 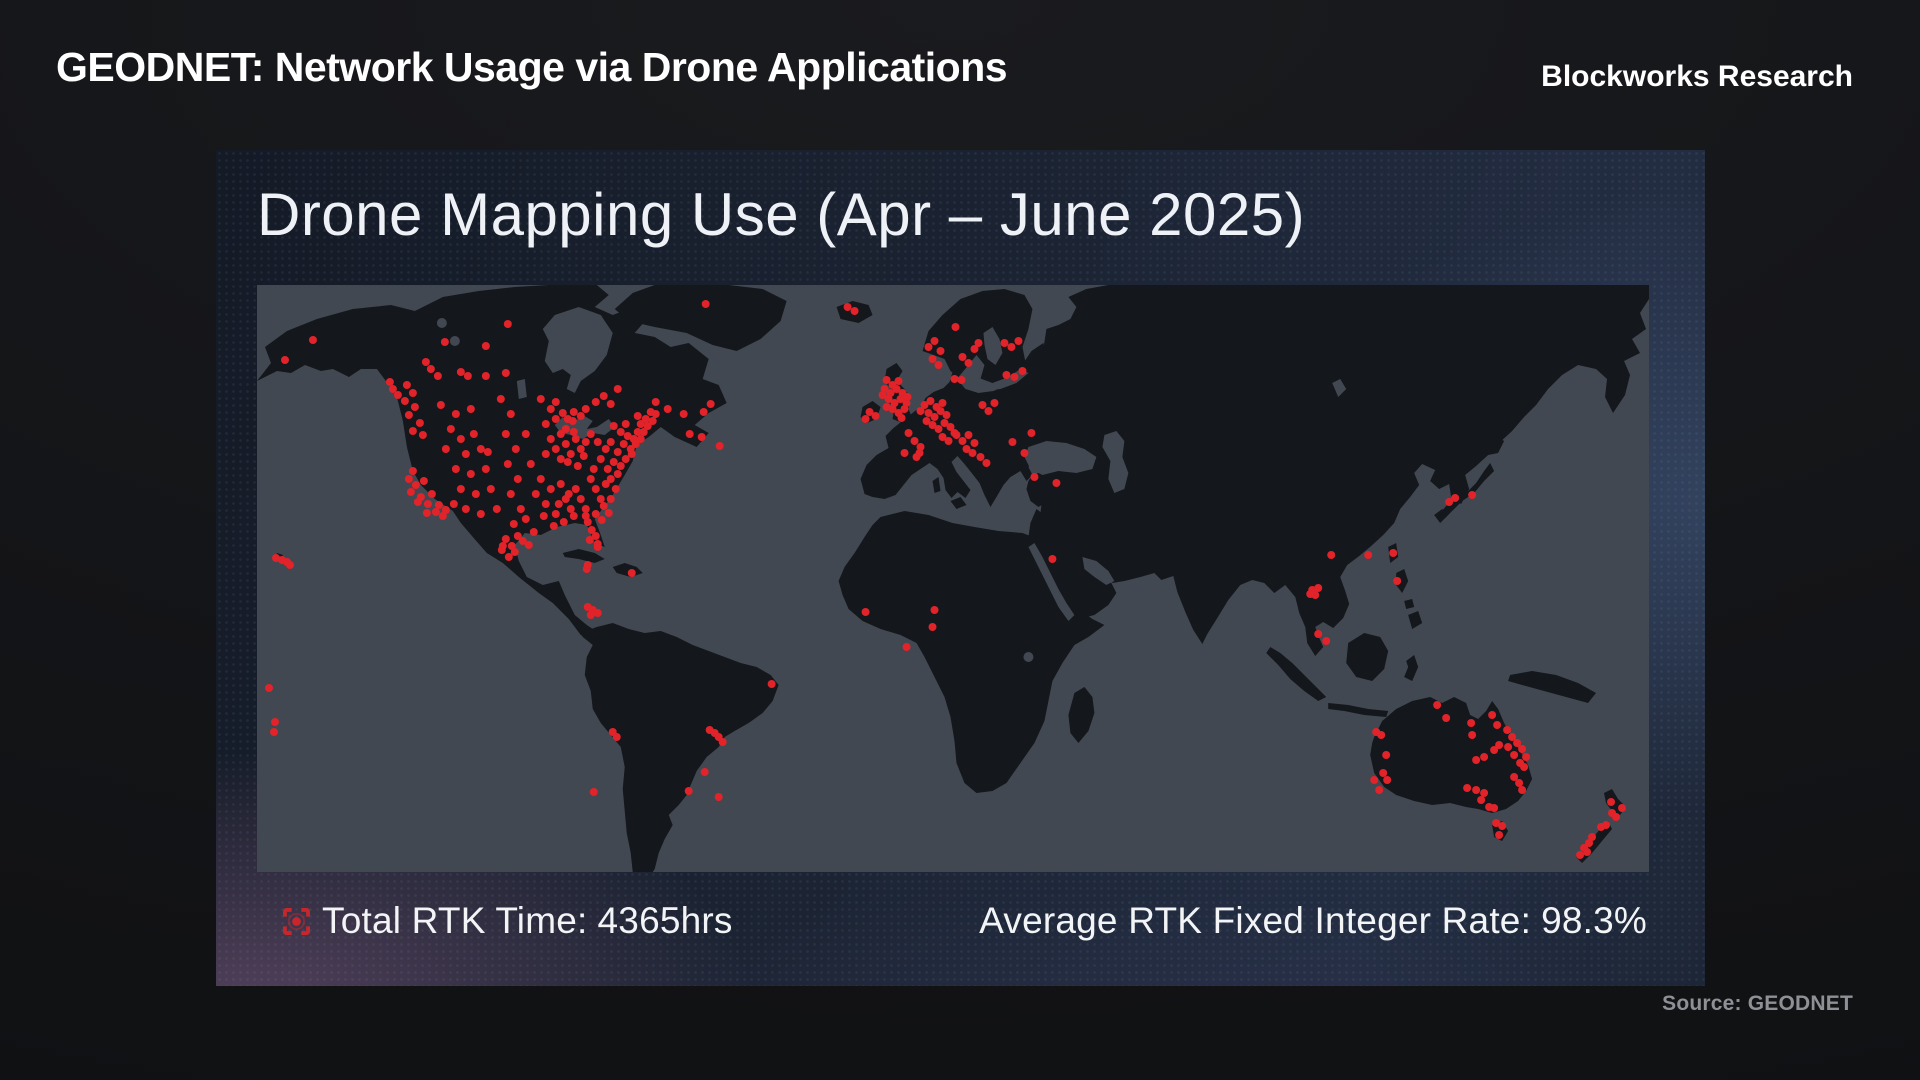 I want to click on avg-rtk-label: Average RTK Fixed Integer Rate:, so click(x=1255, y=920).